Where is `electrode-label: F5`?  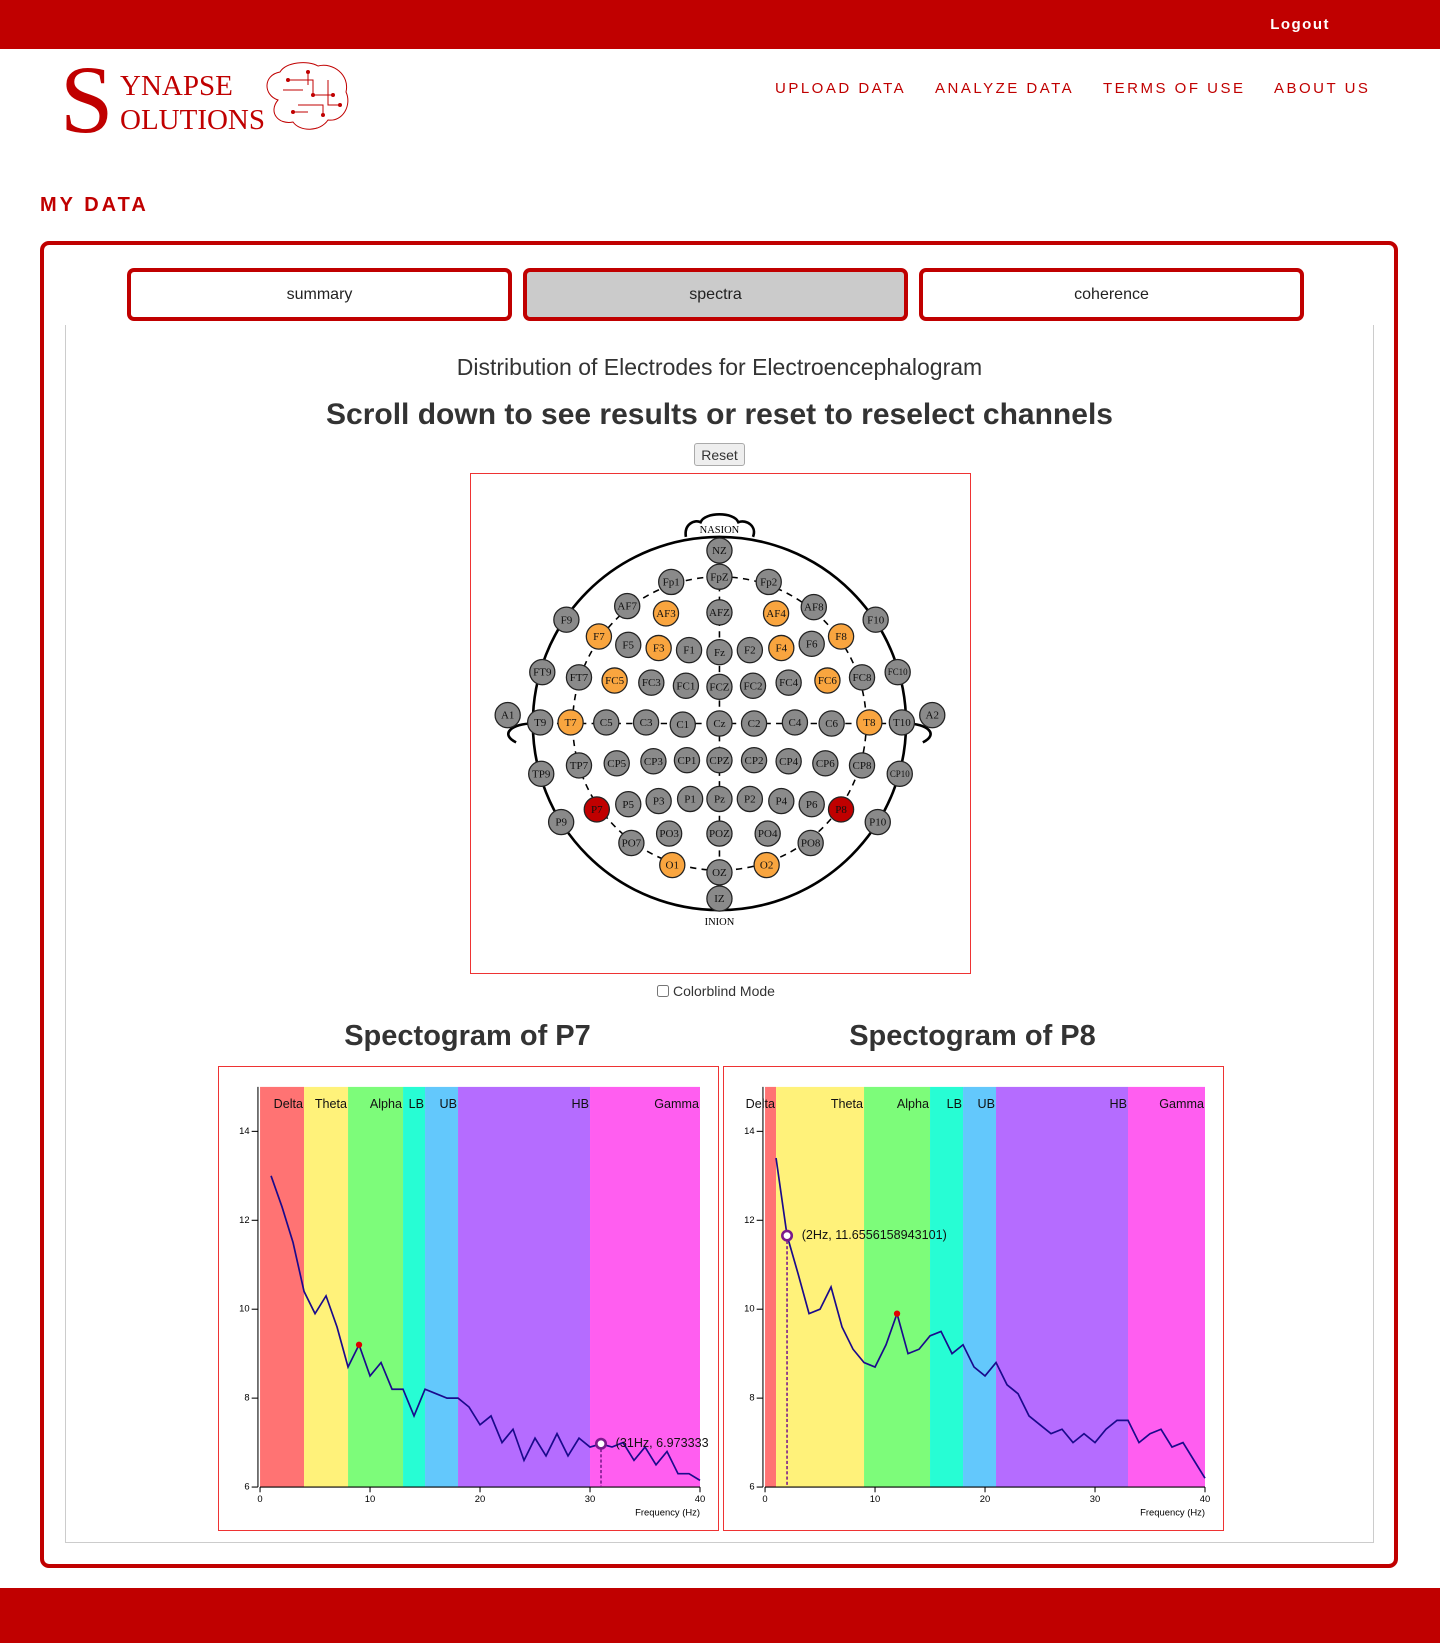 electrode-label: F5 is located at coordinates (628, 645).